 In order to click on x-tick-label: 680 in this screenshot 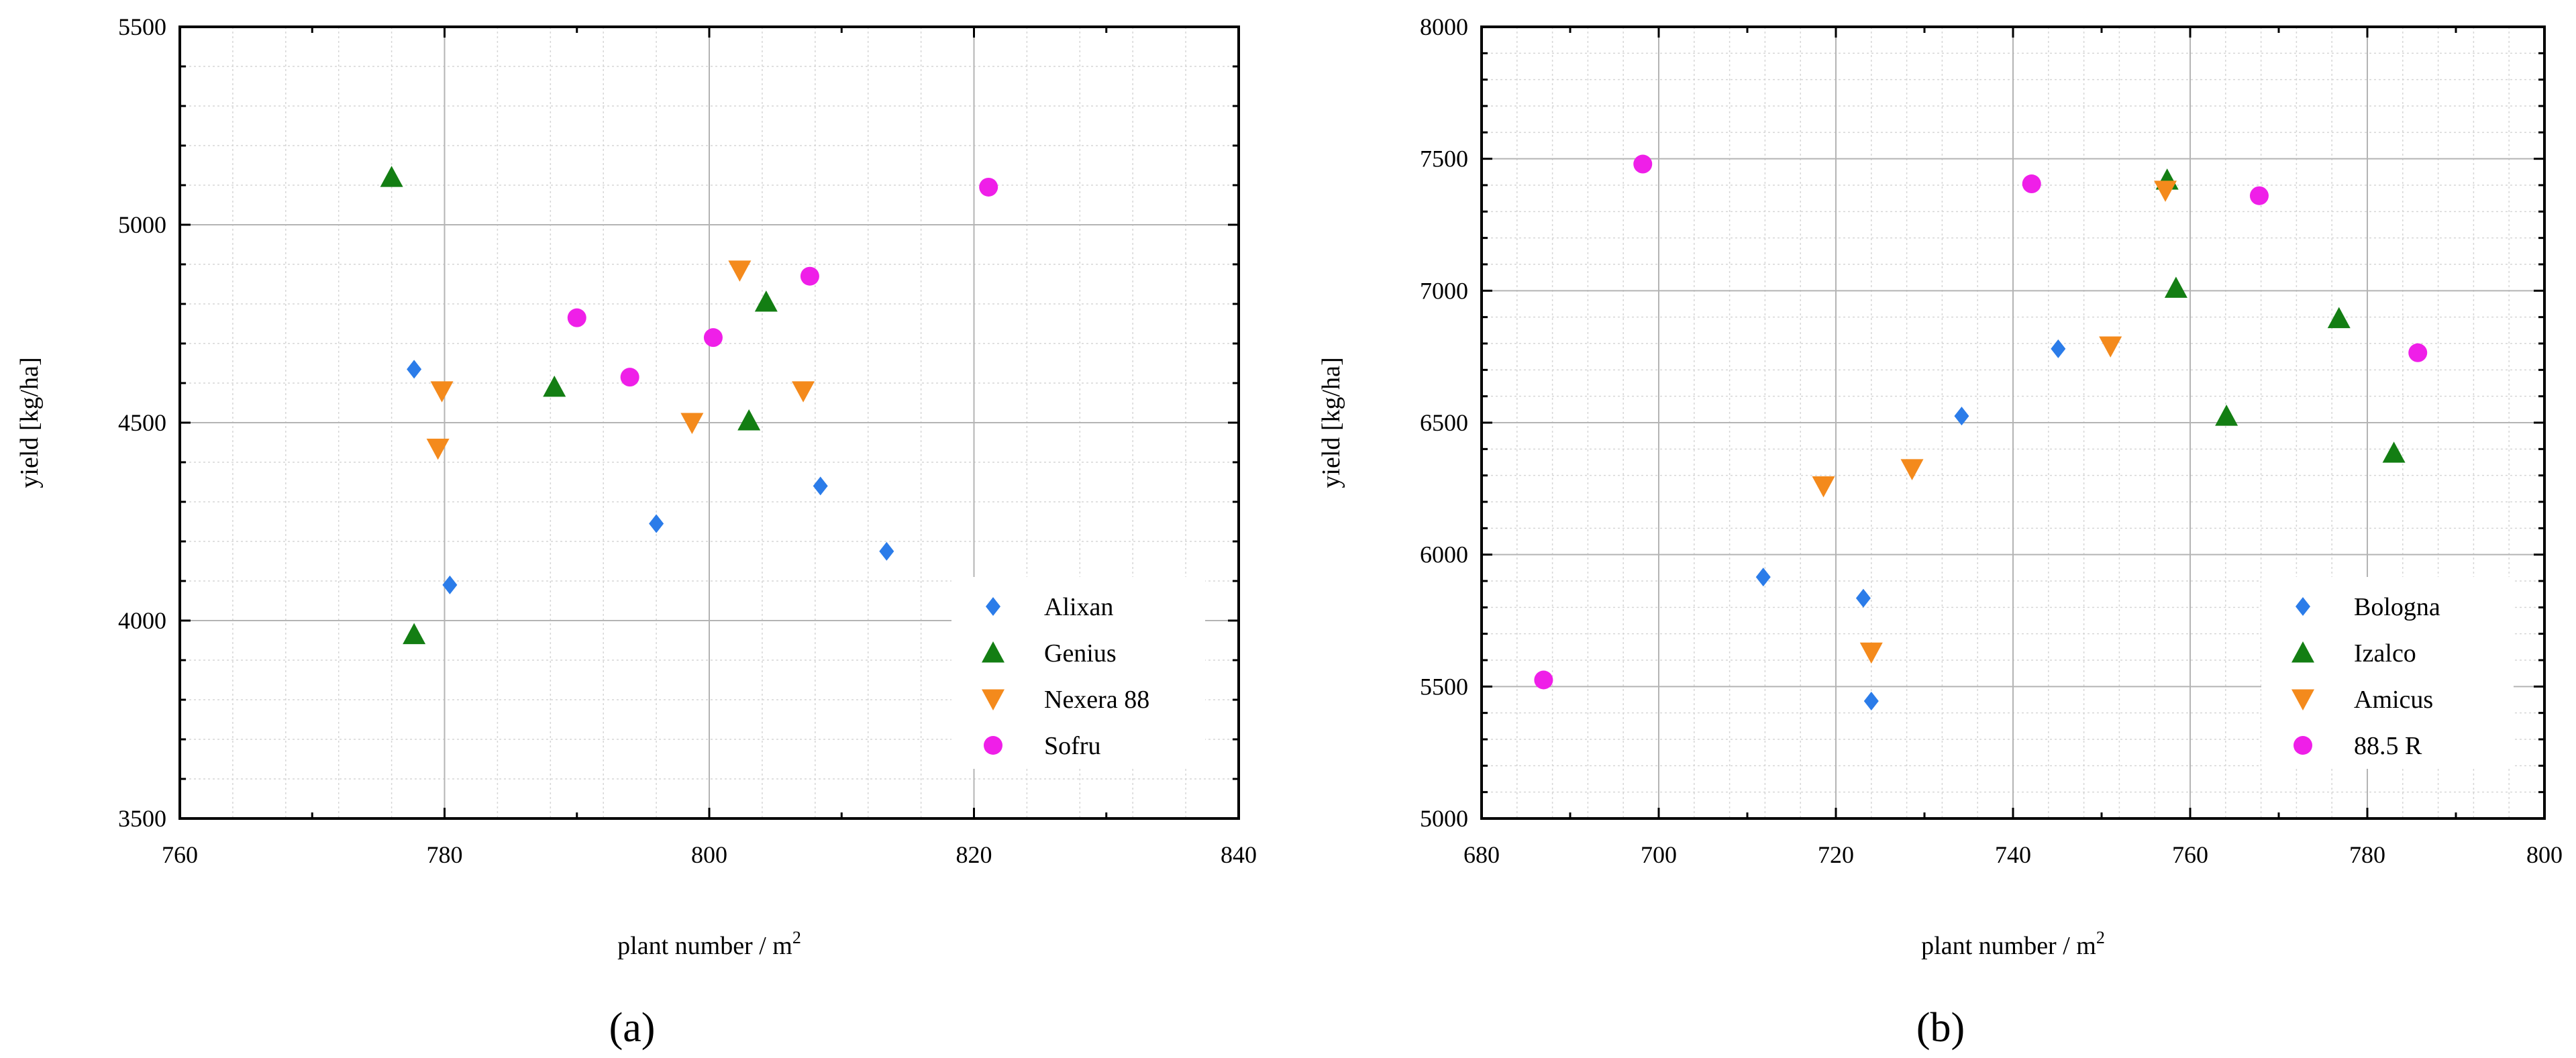, I will do `click(1481, 854)`.